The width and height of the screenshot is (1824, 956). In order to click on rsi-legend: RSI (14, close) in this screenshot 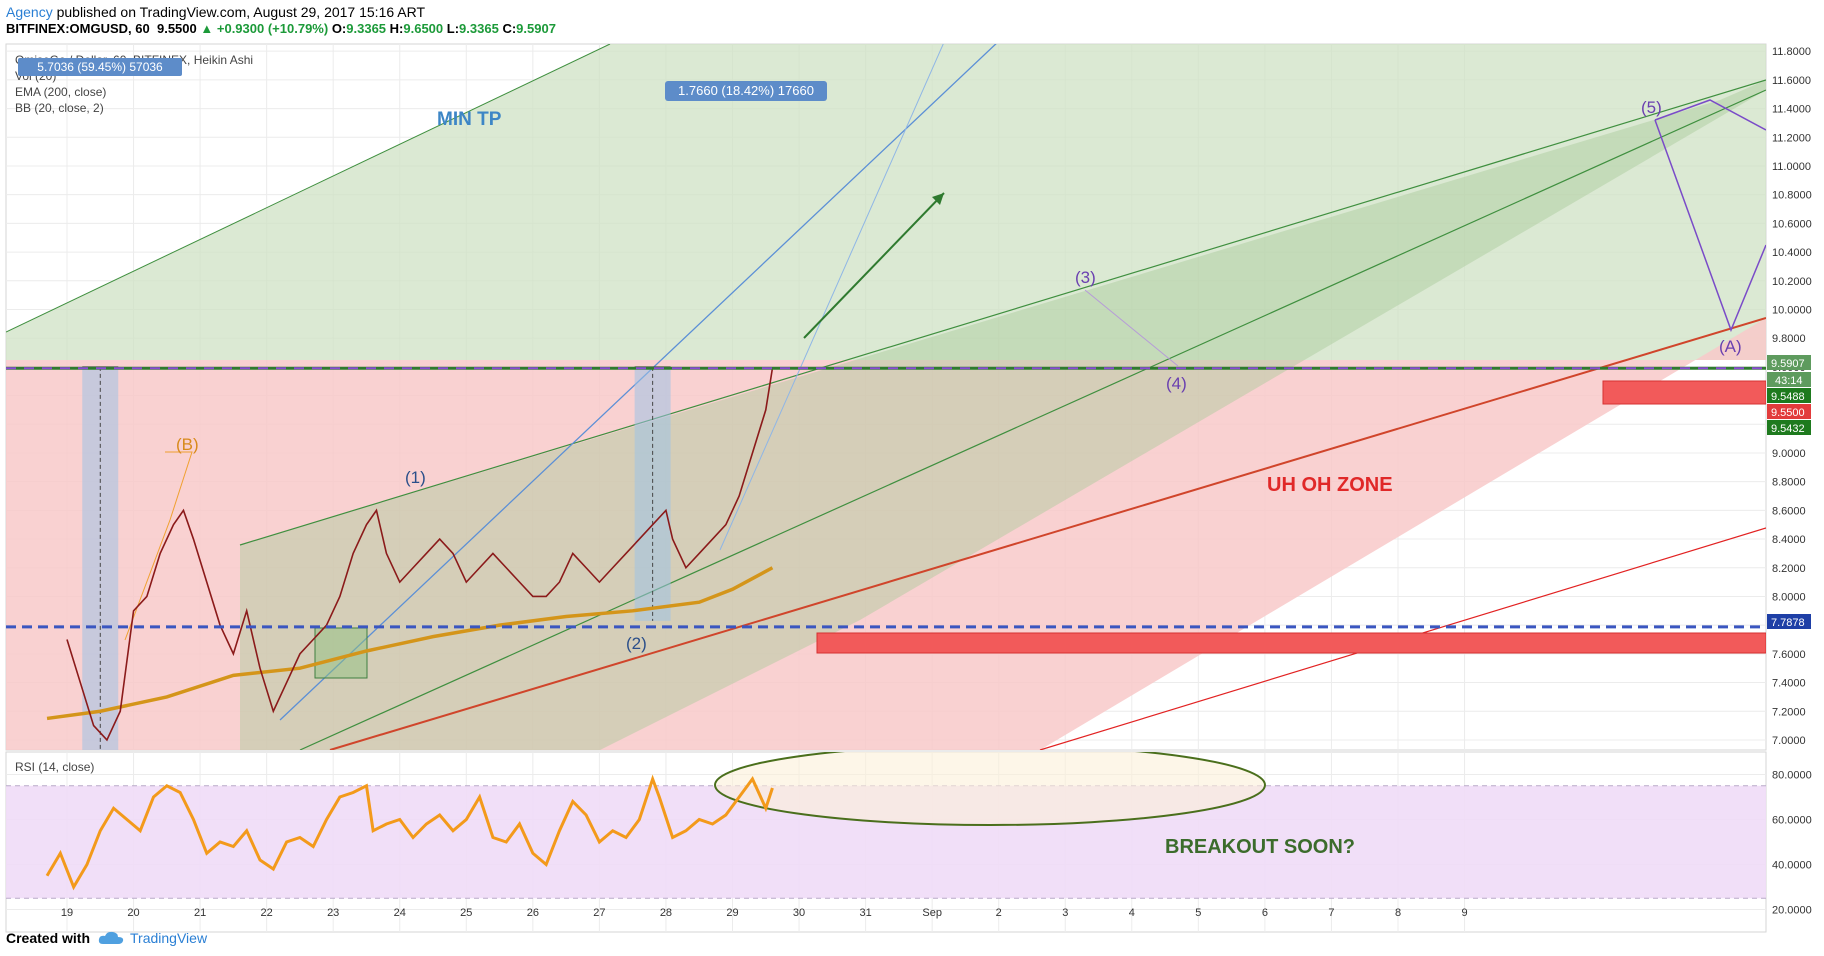, I will do `click(54, 767)`.